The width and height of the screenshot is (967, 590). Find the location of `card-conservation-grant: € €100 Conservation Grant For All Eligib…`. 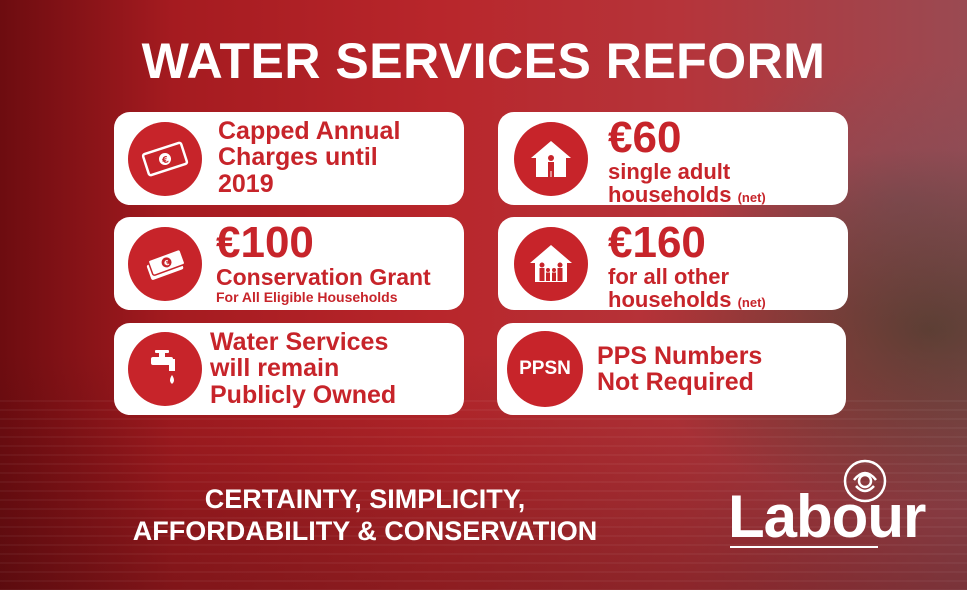

card-conservation-grant: € €100 Conservation Grant For All Eligib… is located at coordinates (289, 263).